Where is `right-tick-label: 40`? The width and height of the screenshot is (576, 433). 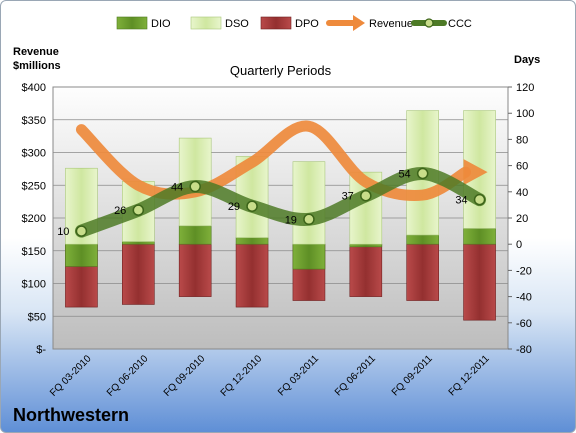 right-tick-label: 40 is located at coordinates (522, 193).